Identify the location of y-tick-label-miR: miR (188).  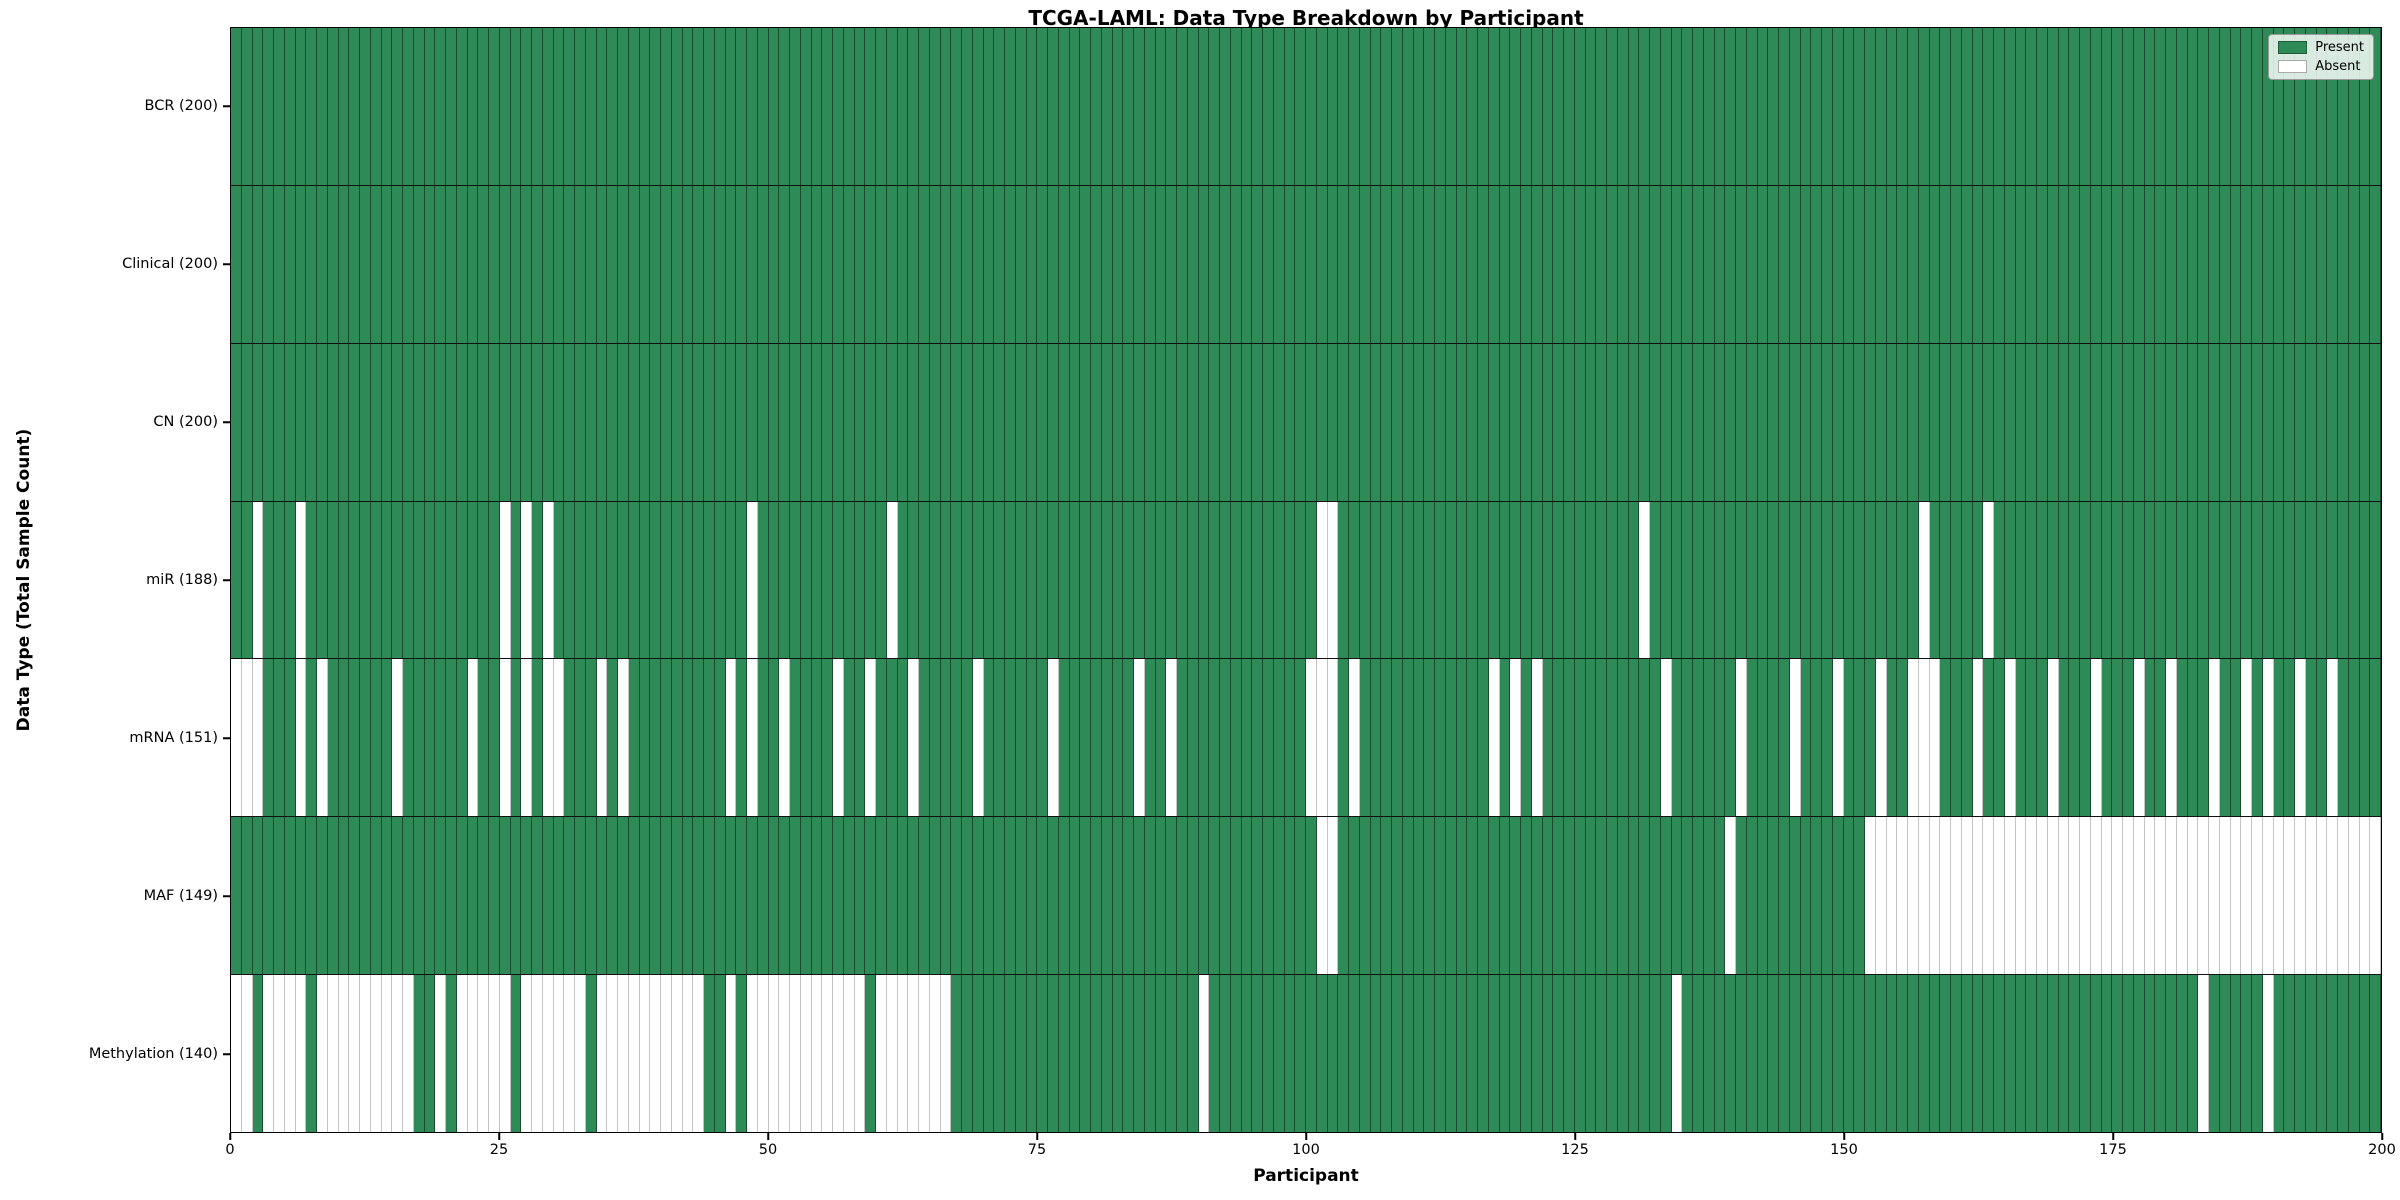
(182, 580).